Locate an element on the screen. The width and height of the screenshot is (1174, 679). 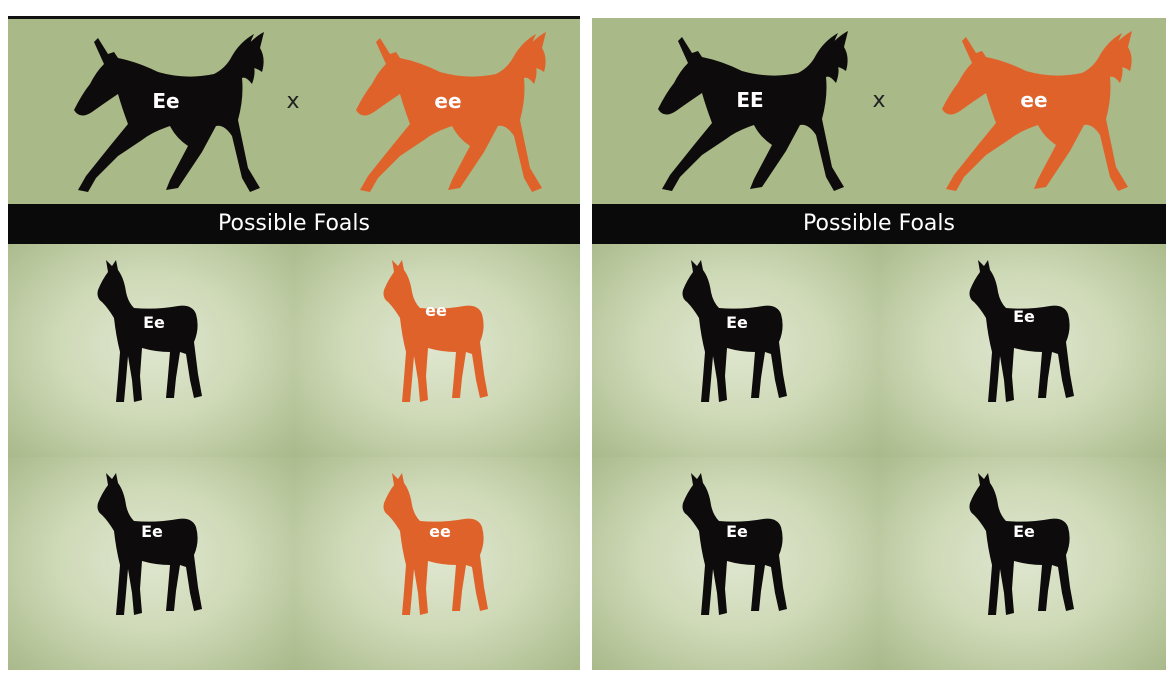
trotting-horse-icon: Ee is located at coordinates (169, 112).